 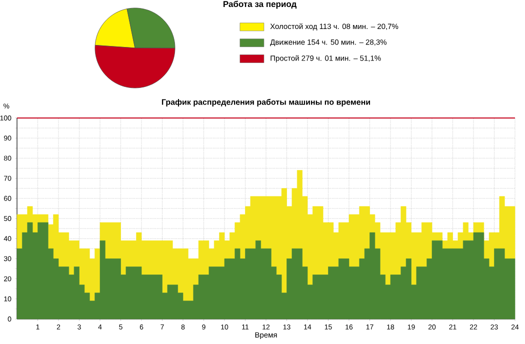 I want to click on chart-title: График распределения работы машины по времени, so click(x=266, y=102).